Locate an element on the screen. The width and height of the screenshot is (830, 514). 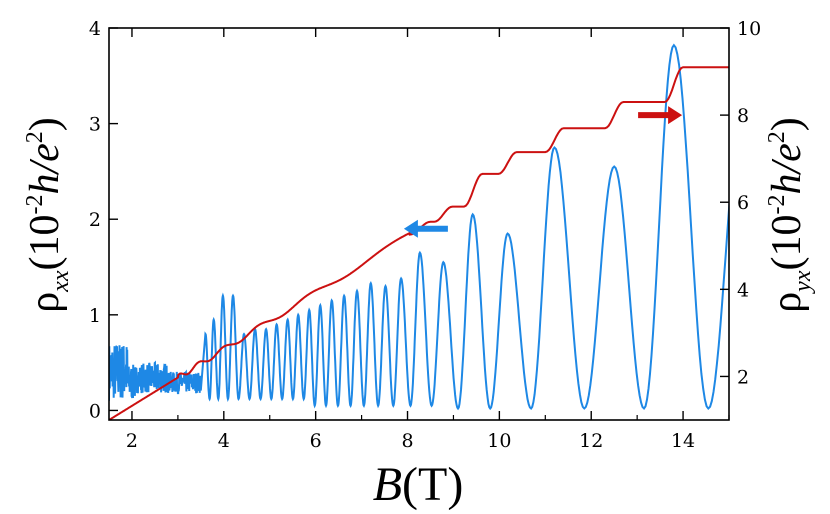
x-tick-label: 12 is located at coordinates (591, 441).